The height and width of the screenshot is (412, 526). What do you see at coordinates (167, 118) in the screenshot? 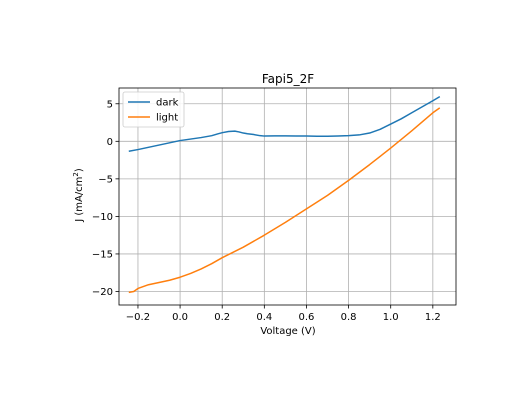
I see `legend-label-light: light` at bounding box center [167, 118].